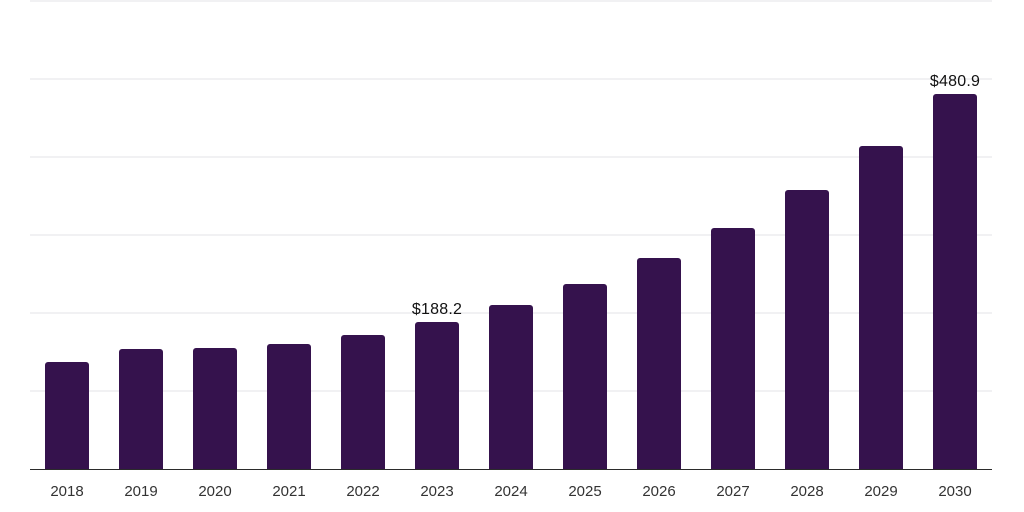  Describe the element at coordinates (585, 376) in the screenshot. I see `bar-2025` at that location.